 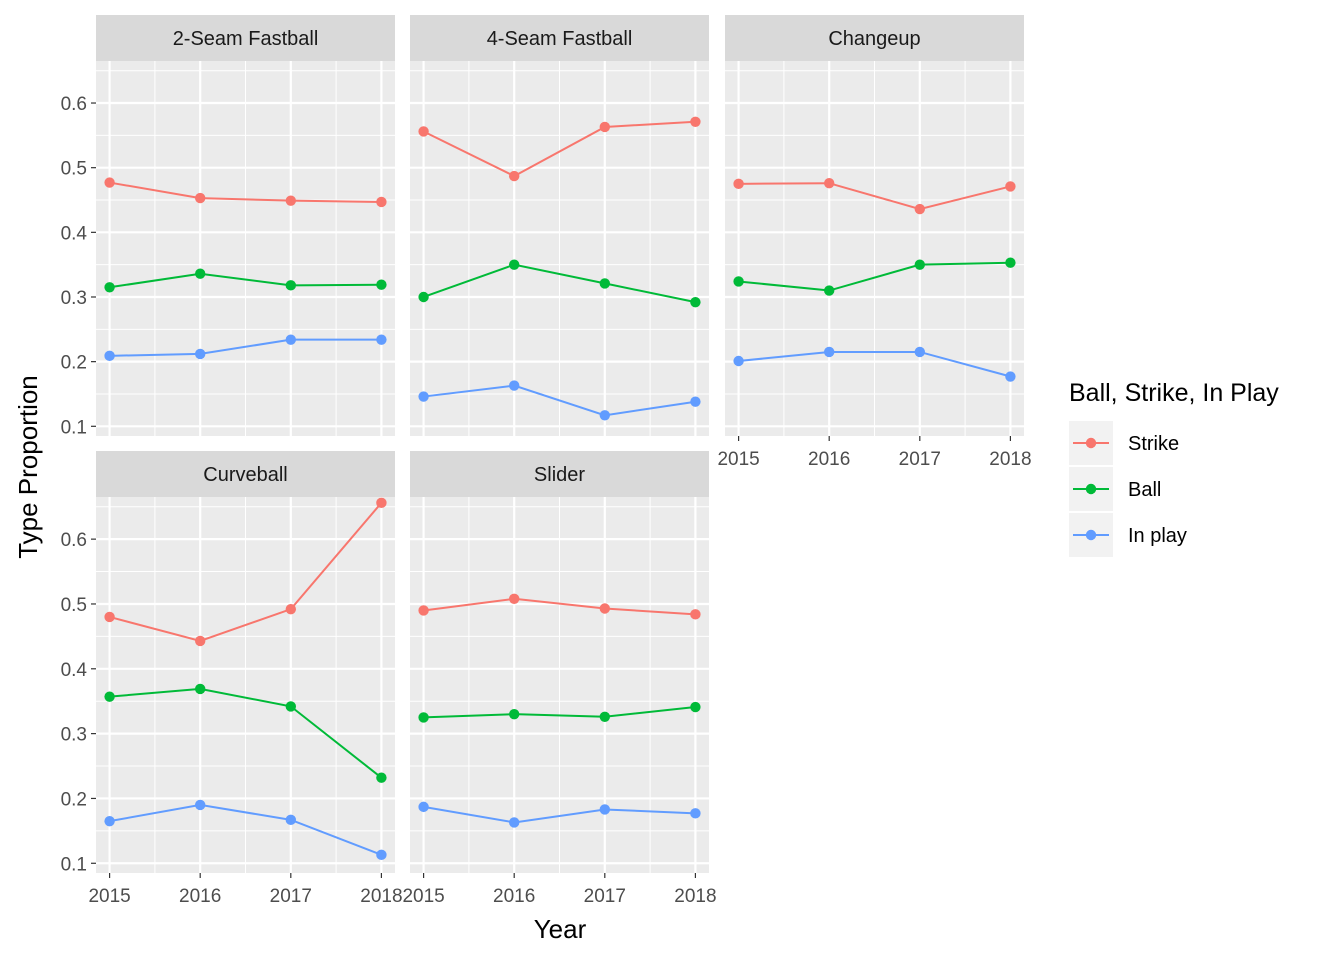 What do you see at coordinates (1153, 444) in the screenshot?
I see `legend-label-strike: Strike` at bounding box center [1153, 444].